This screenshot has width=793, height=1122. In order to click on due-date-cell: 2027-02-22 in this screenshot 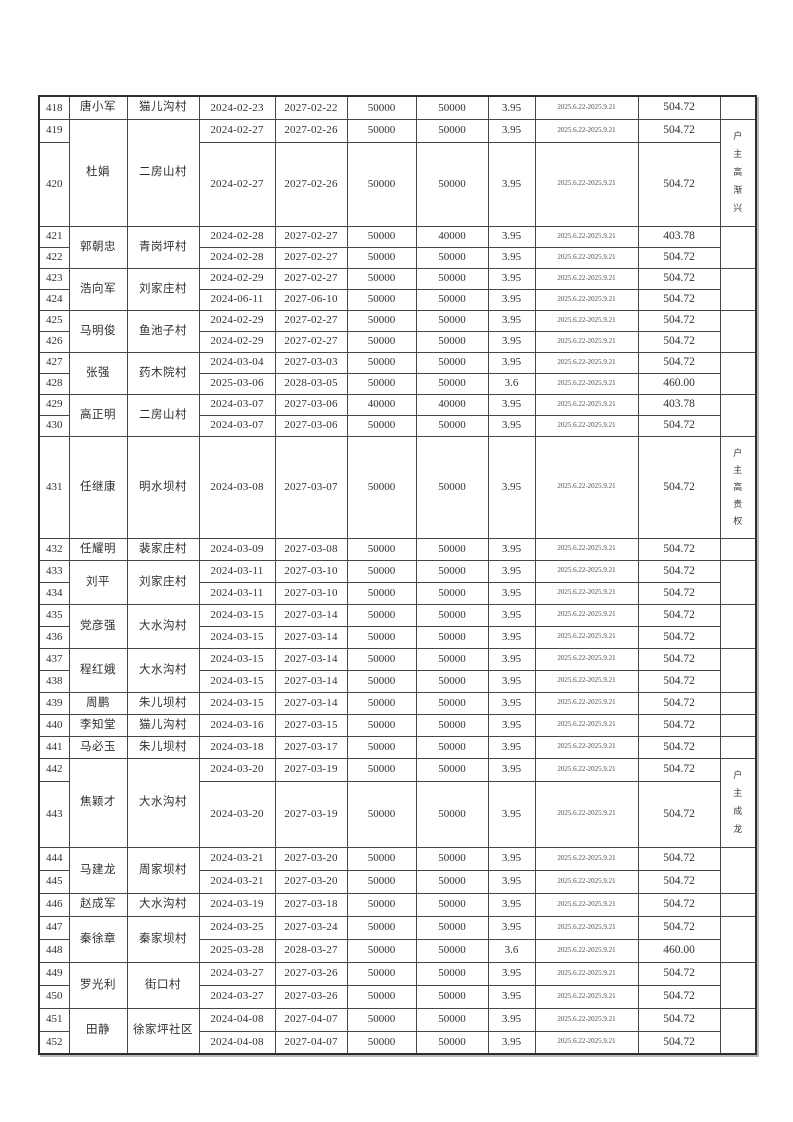, I will do `click(311, 107)`.